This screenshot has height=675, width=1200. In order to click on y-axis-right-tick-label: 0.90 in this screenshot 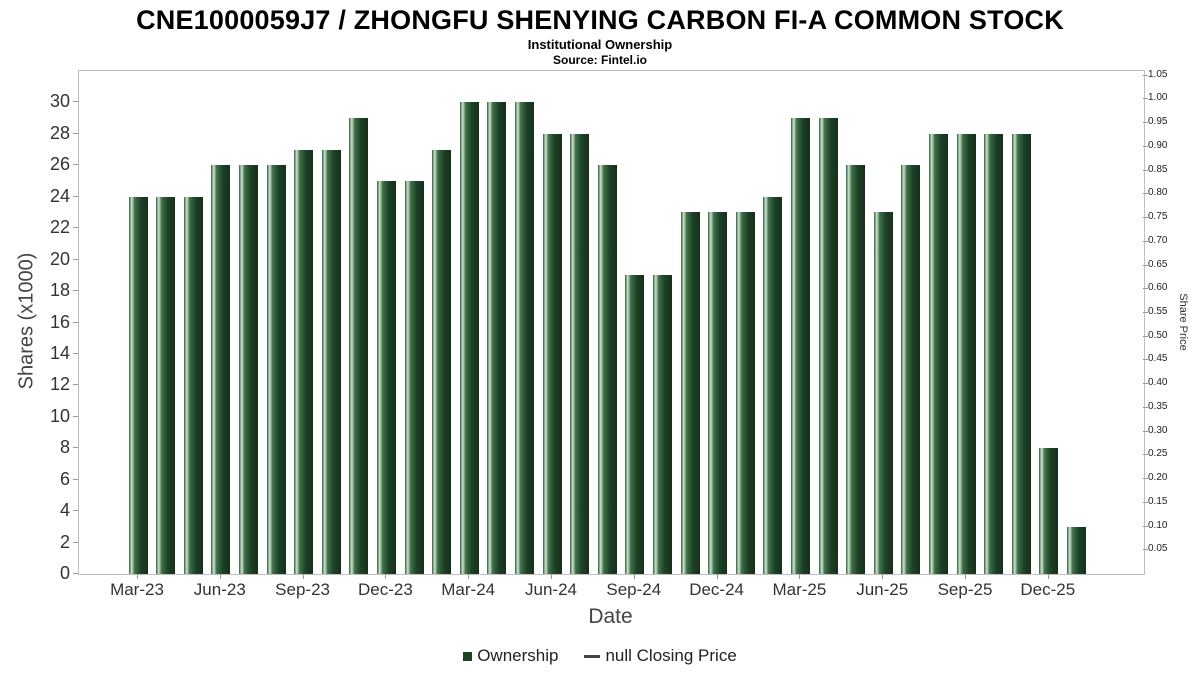, I will do `click(1158, 145)`.